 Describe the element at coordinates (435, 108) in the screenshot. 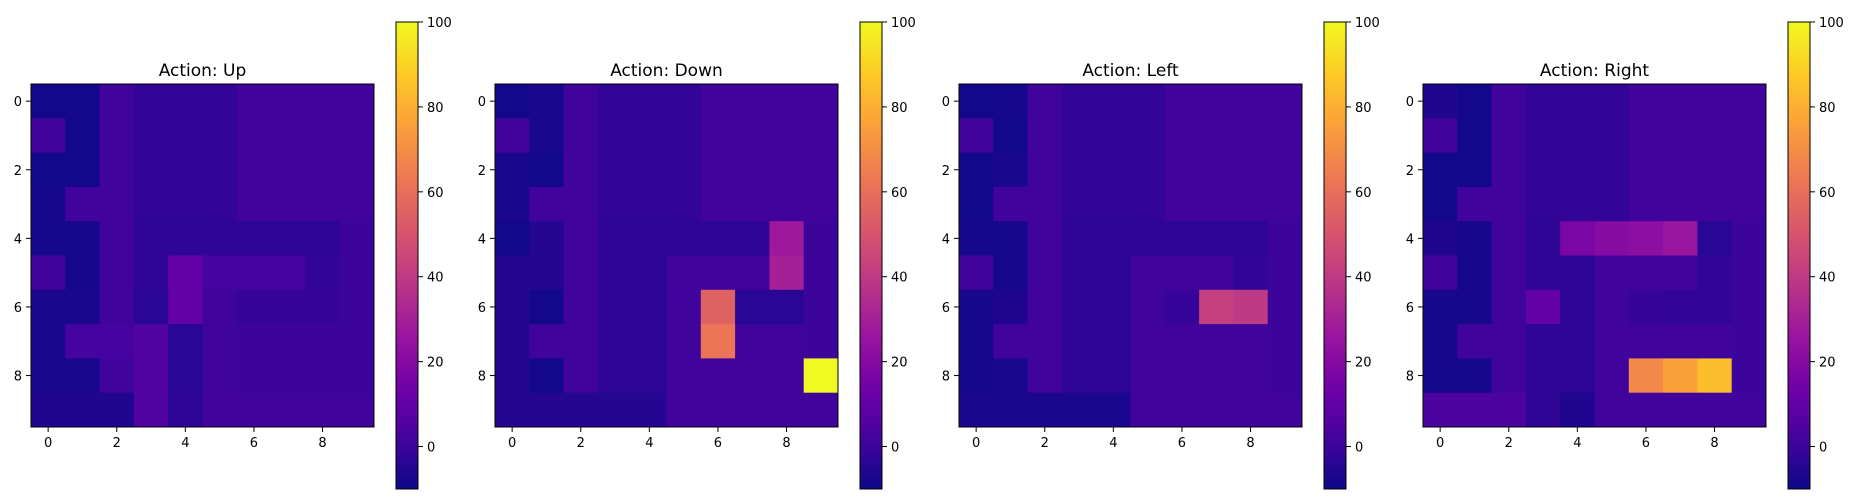

I see `colorbar-tick-label: 80` at that location.